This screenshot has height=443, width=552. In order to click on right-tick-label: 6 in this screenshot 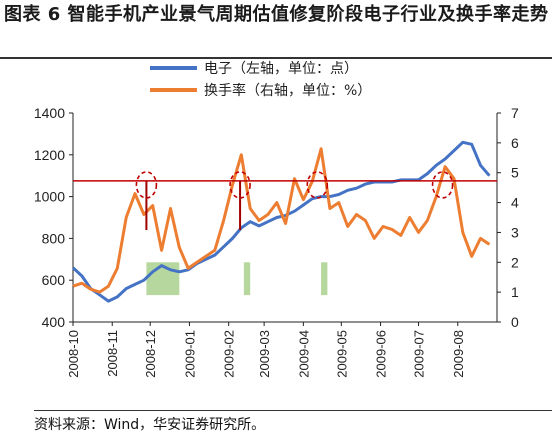, I will do `click(515, 143)`.